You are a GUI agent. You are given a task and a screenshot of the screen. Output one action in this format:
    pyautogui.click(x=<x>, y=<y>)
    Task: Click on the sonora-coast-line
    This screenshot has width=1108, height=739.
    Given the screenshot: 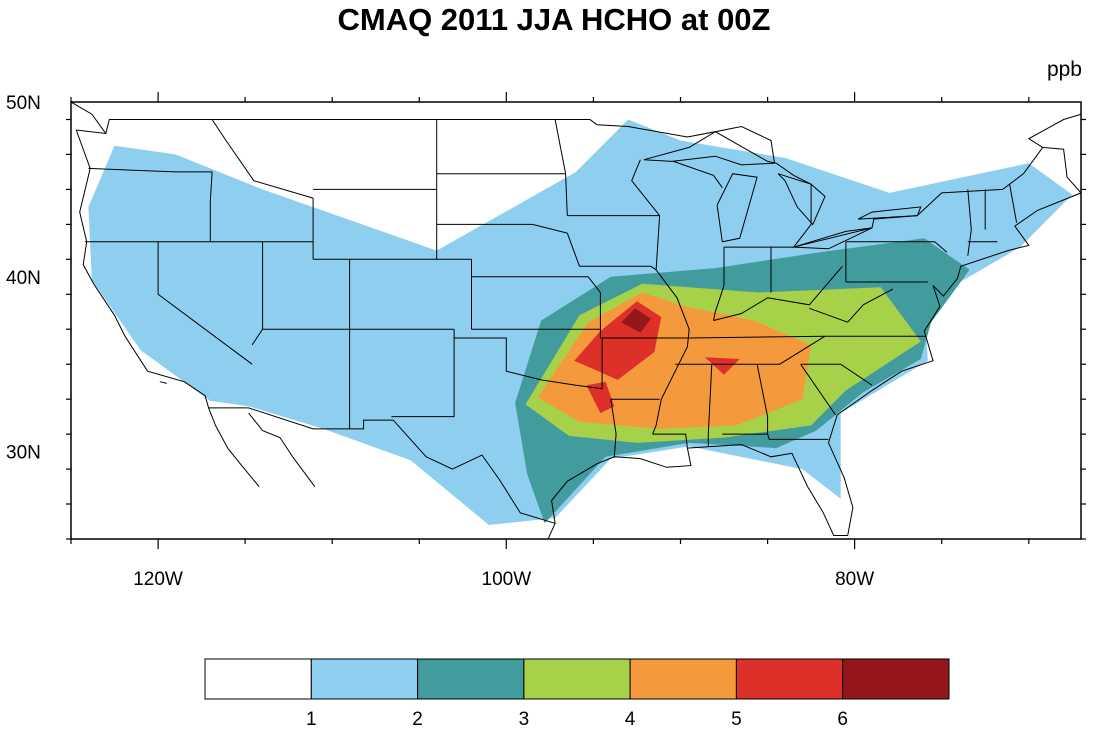 What is the action you would take?
    pyautogui.click(x=282, y=449)
    